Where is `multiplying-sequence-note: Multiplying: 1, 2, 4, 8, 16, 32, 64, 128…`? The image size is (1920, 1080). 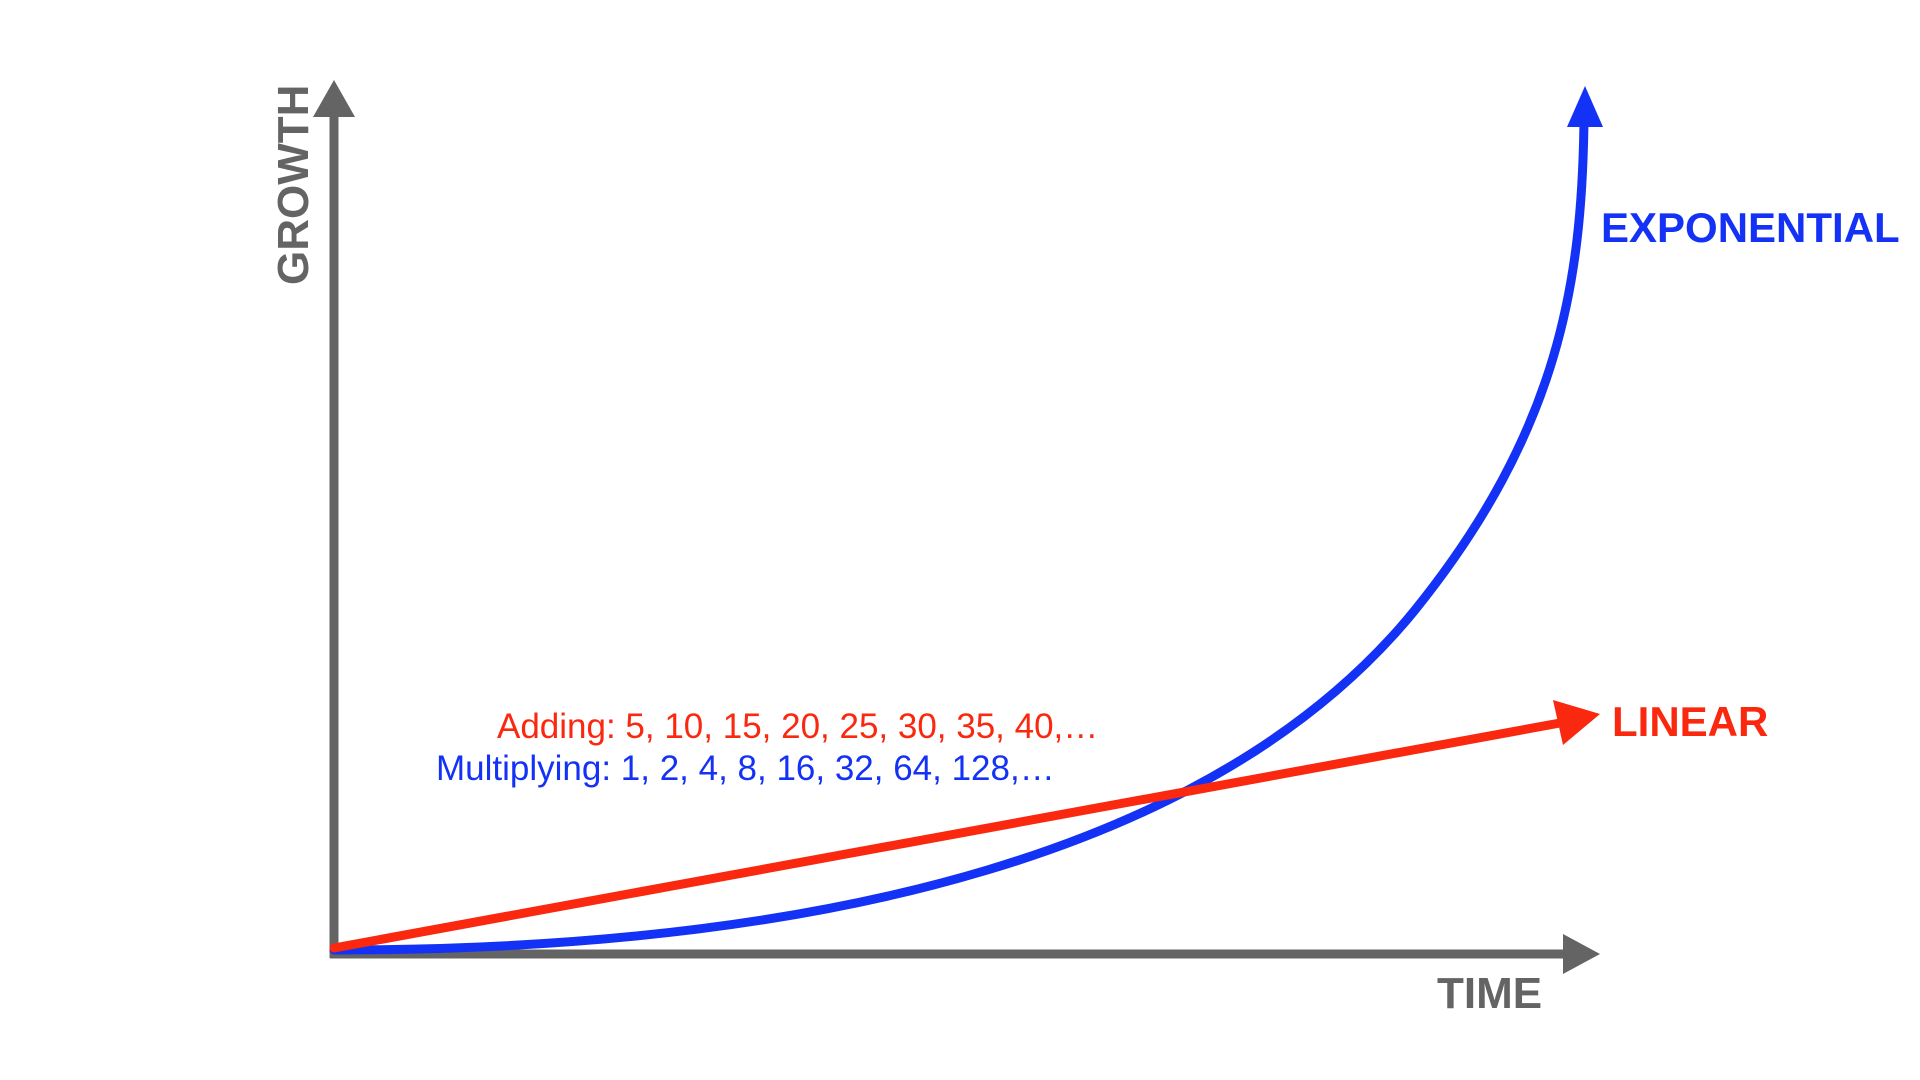
multiplying-sequence-note: Multiplying: 1, 2, 4, 8, 16, 32, 64, 128… is located at coordinates (745, 768).